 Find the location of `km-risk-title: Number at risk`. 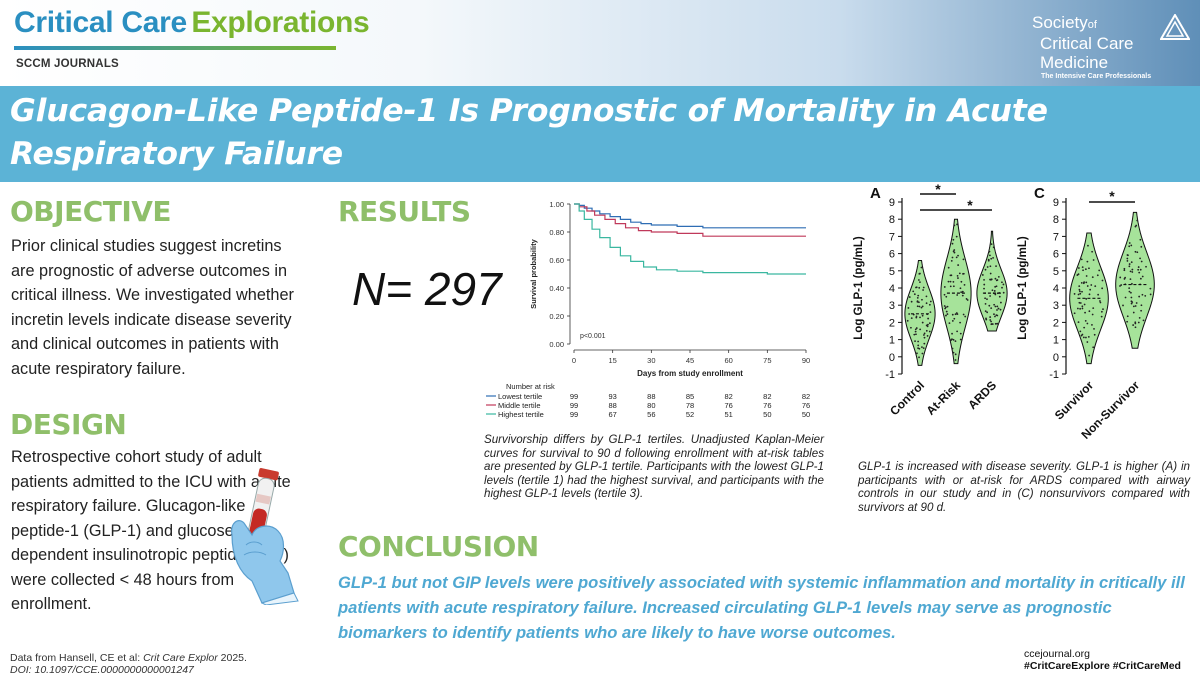

km-risk-title: Number at risk is located at coordinates (530, 386).